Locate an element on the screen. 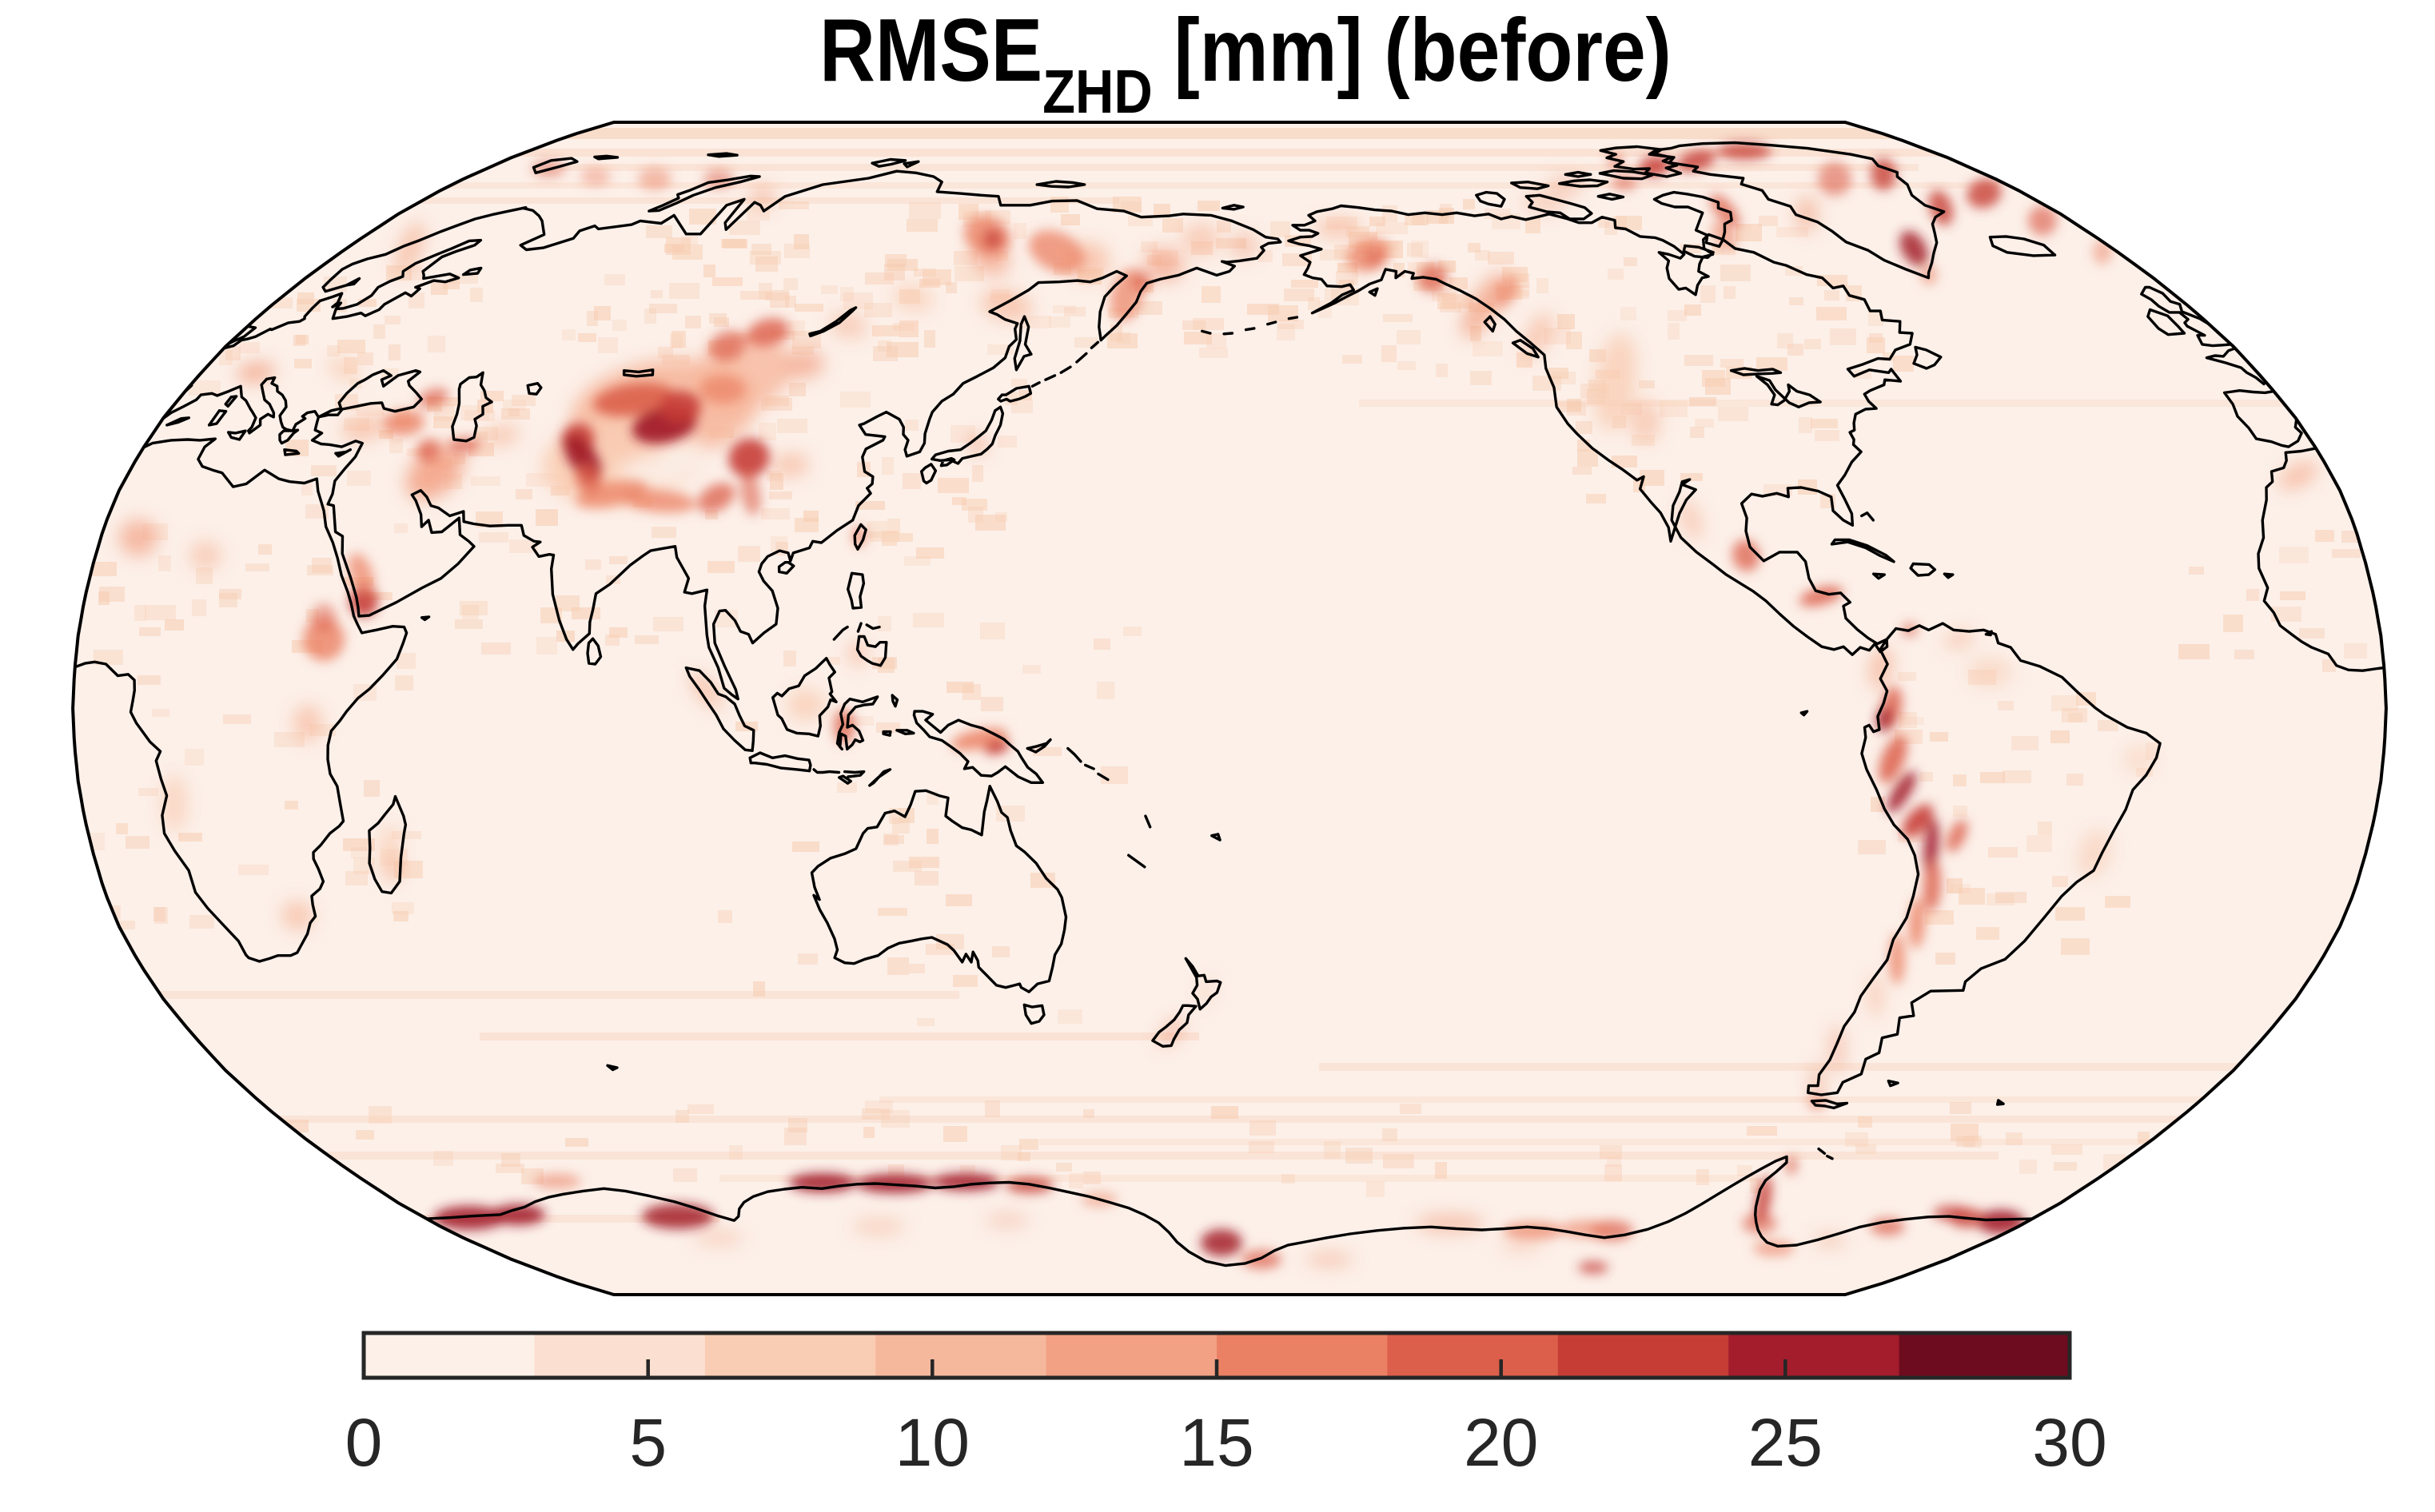  svg-text: 10 is located at coordinates (932, 1442).